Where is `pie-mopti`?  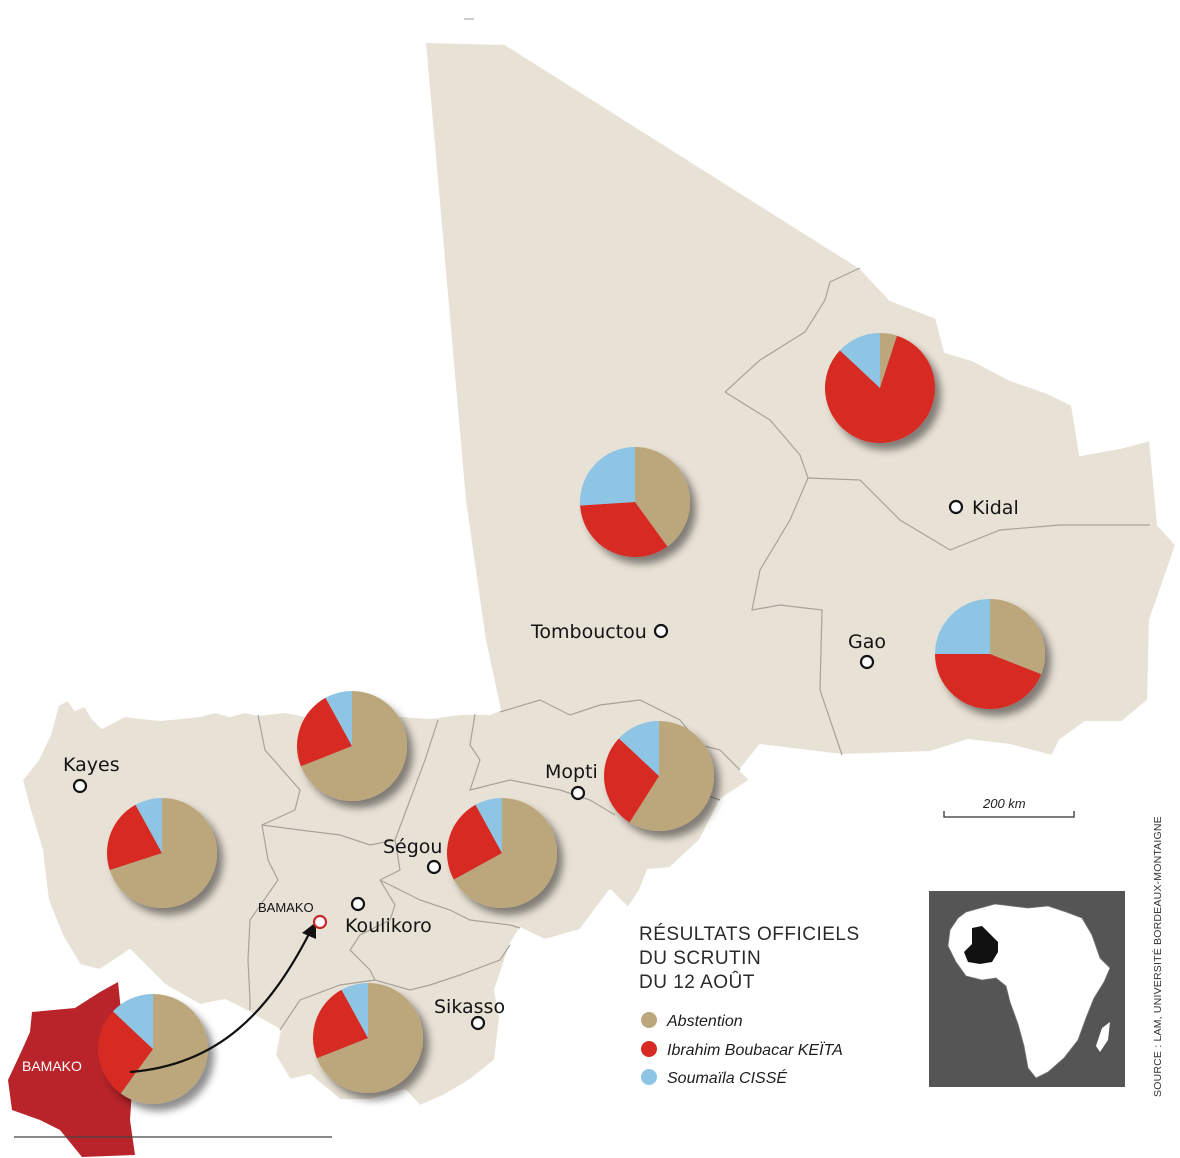
pie-mopti is located at coordinates (659, 776).